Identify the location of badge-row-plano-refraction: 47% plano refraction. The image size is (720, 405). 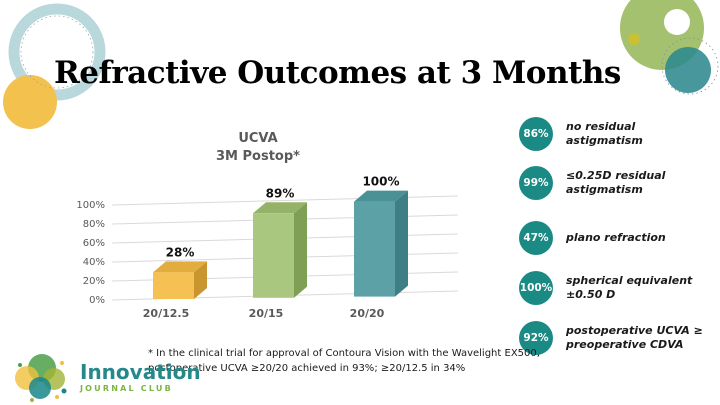
(617, 238).